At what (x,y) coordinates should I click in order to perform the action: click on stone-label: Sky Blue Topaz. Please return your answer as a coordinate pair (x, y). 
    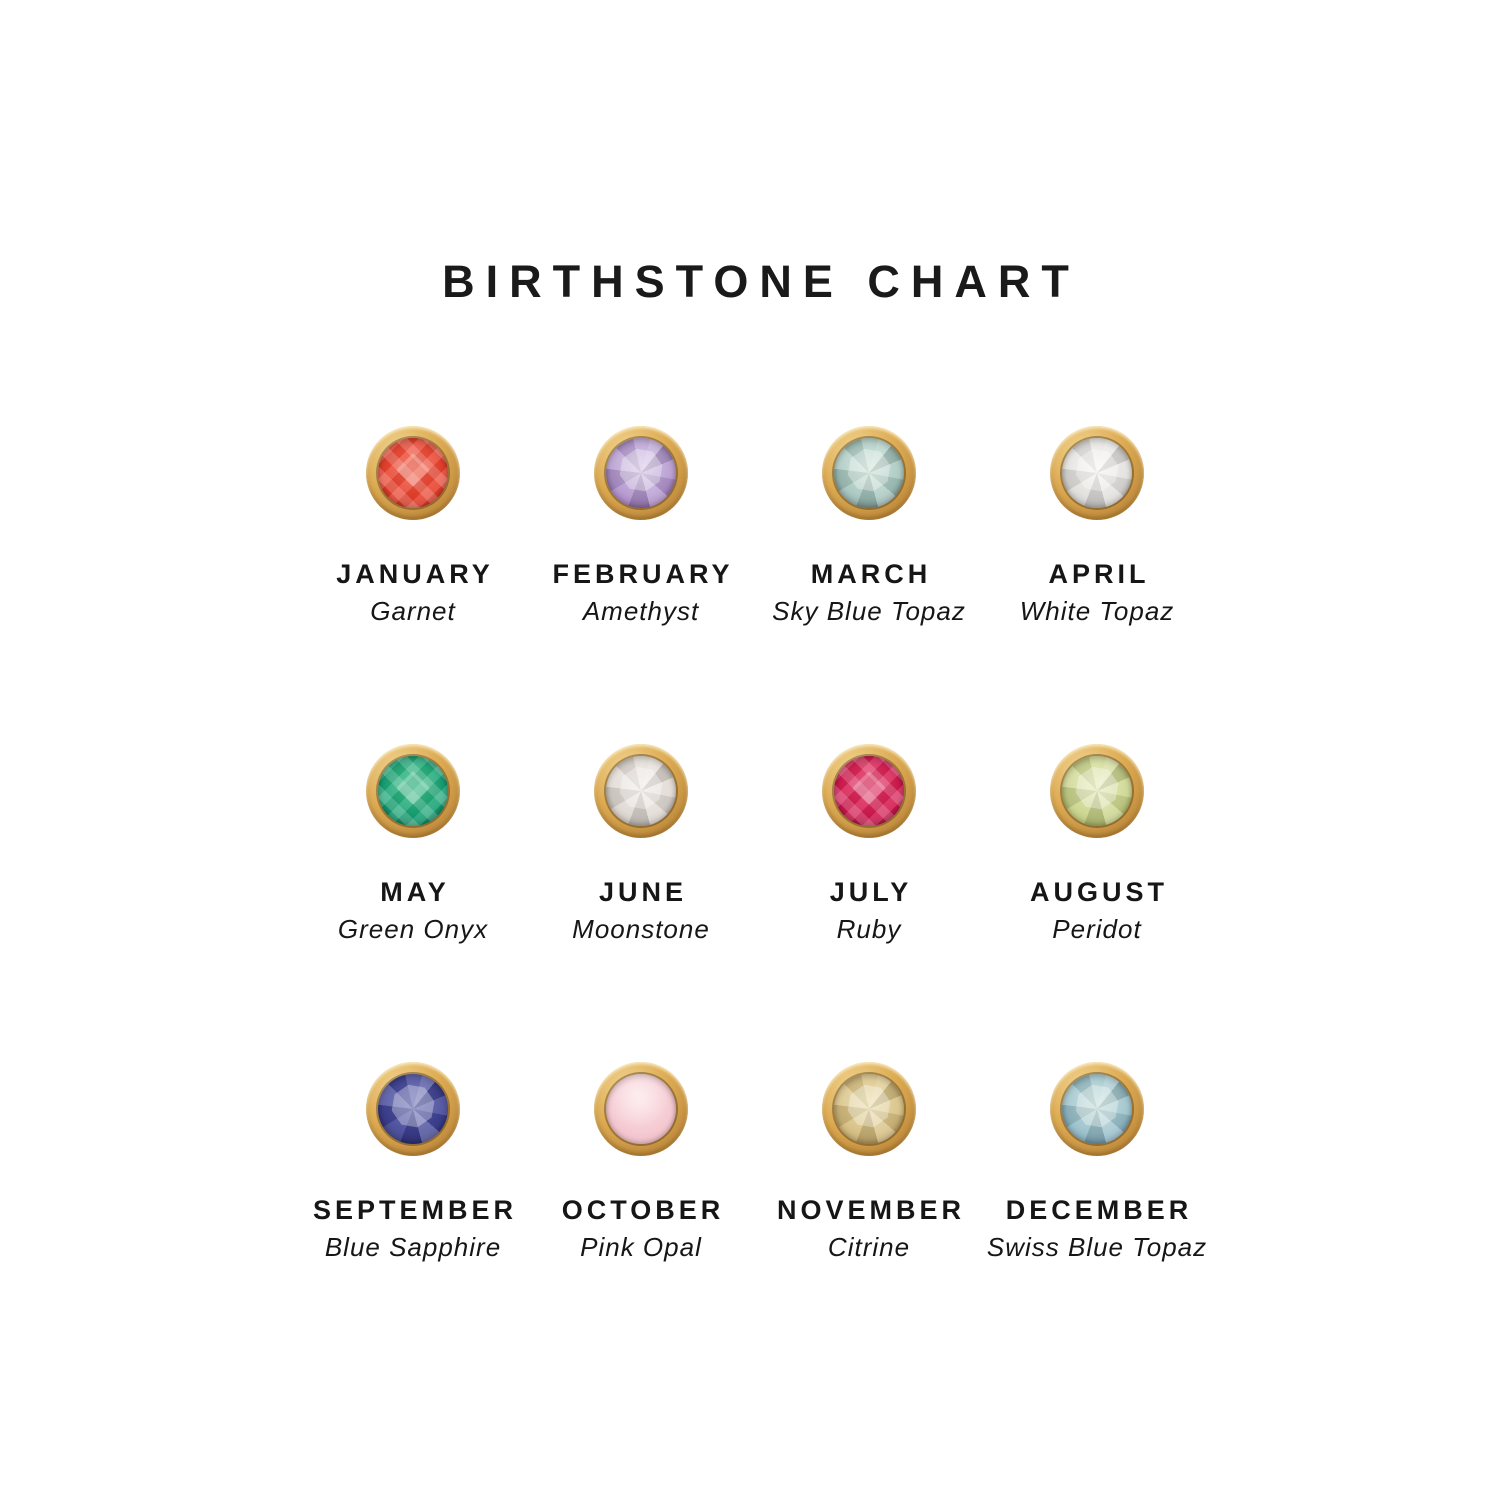
    Looking at the image, I should click on (869, 611).